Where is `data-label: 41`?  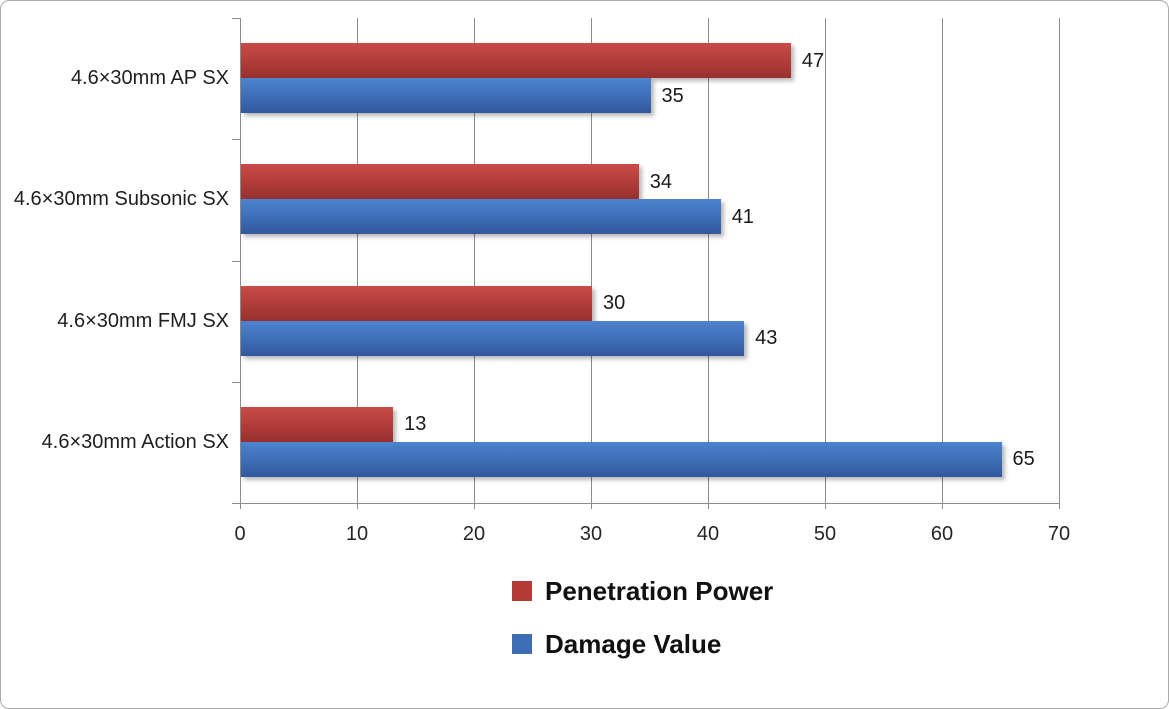 data-label: 41 is located at coordinates (742, 216).